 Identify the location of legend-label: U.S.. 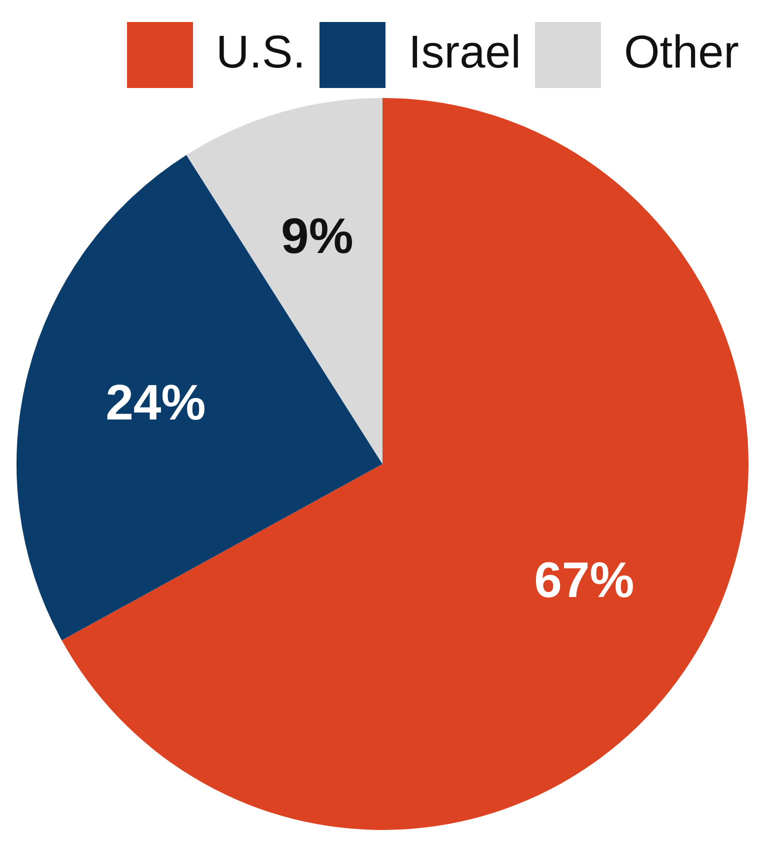
(261, 52).